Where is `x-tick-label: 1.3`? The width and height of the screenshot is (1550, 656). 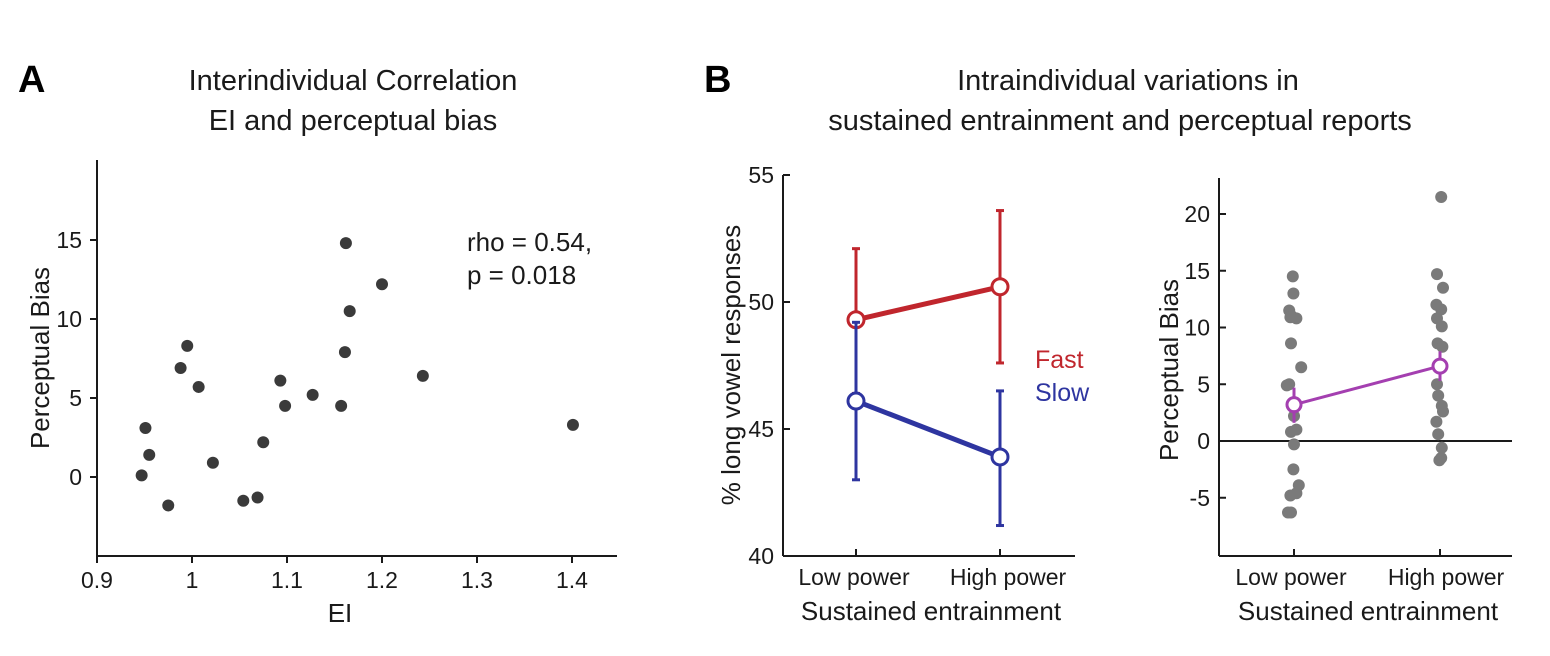 x-tick-label: 1.3 is located at coordinates (477, 580).